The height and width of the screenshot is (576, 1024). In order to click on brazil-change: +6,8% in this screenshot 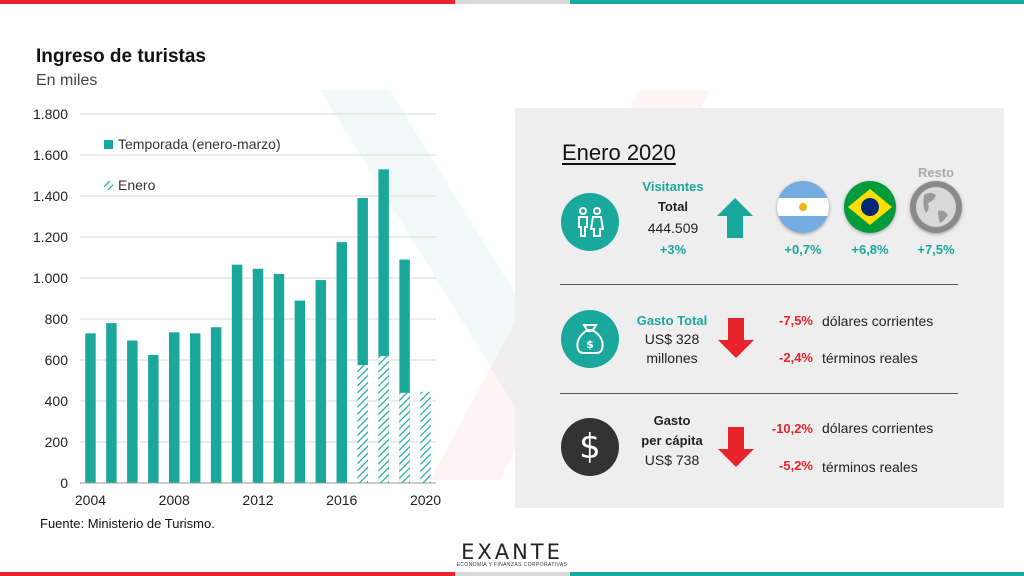, I will do `click(870, 249)`.